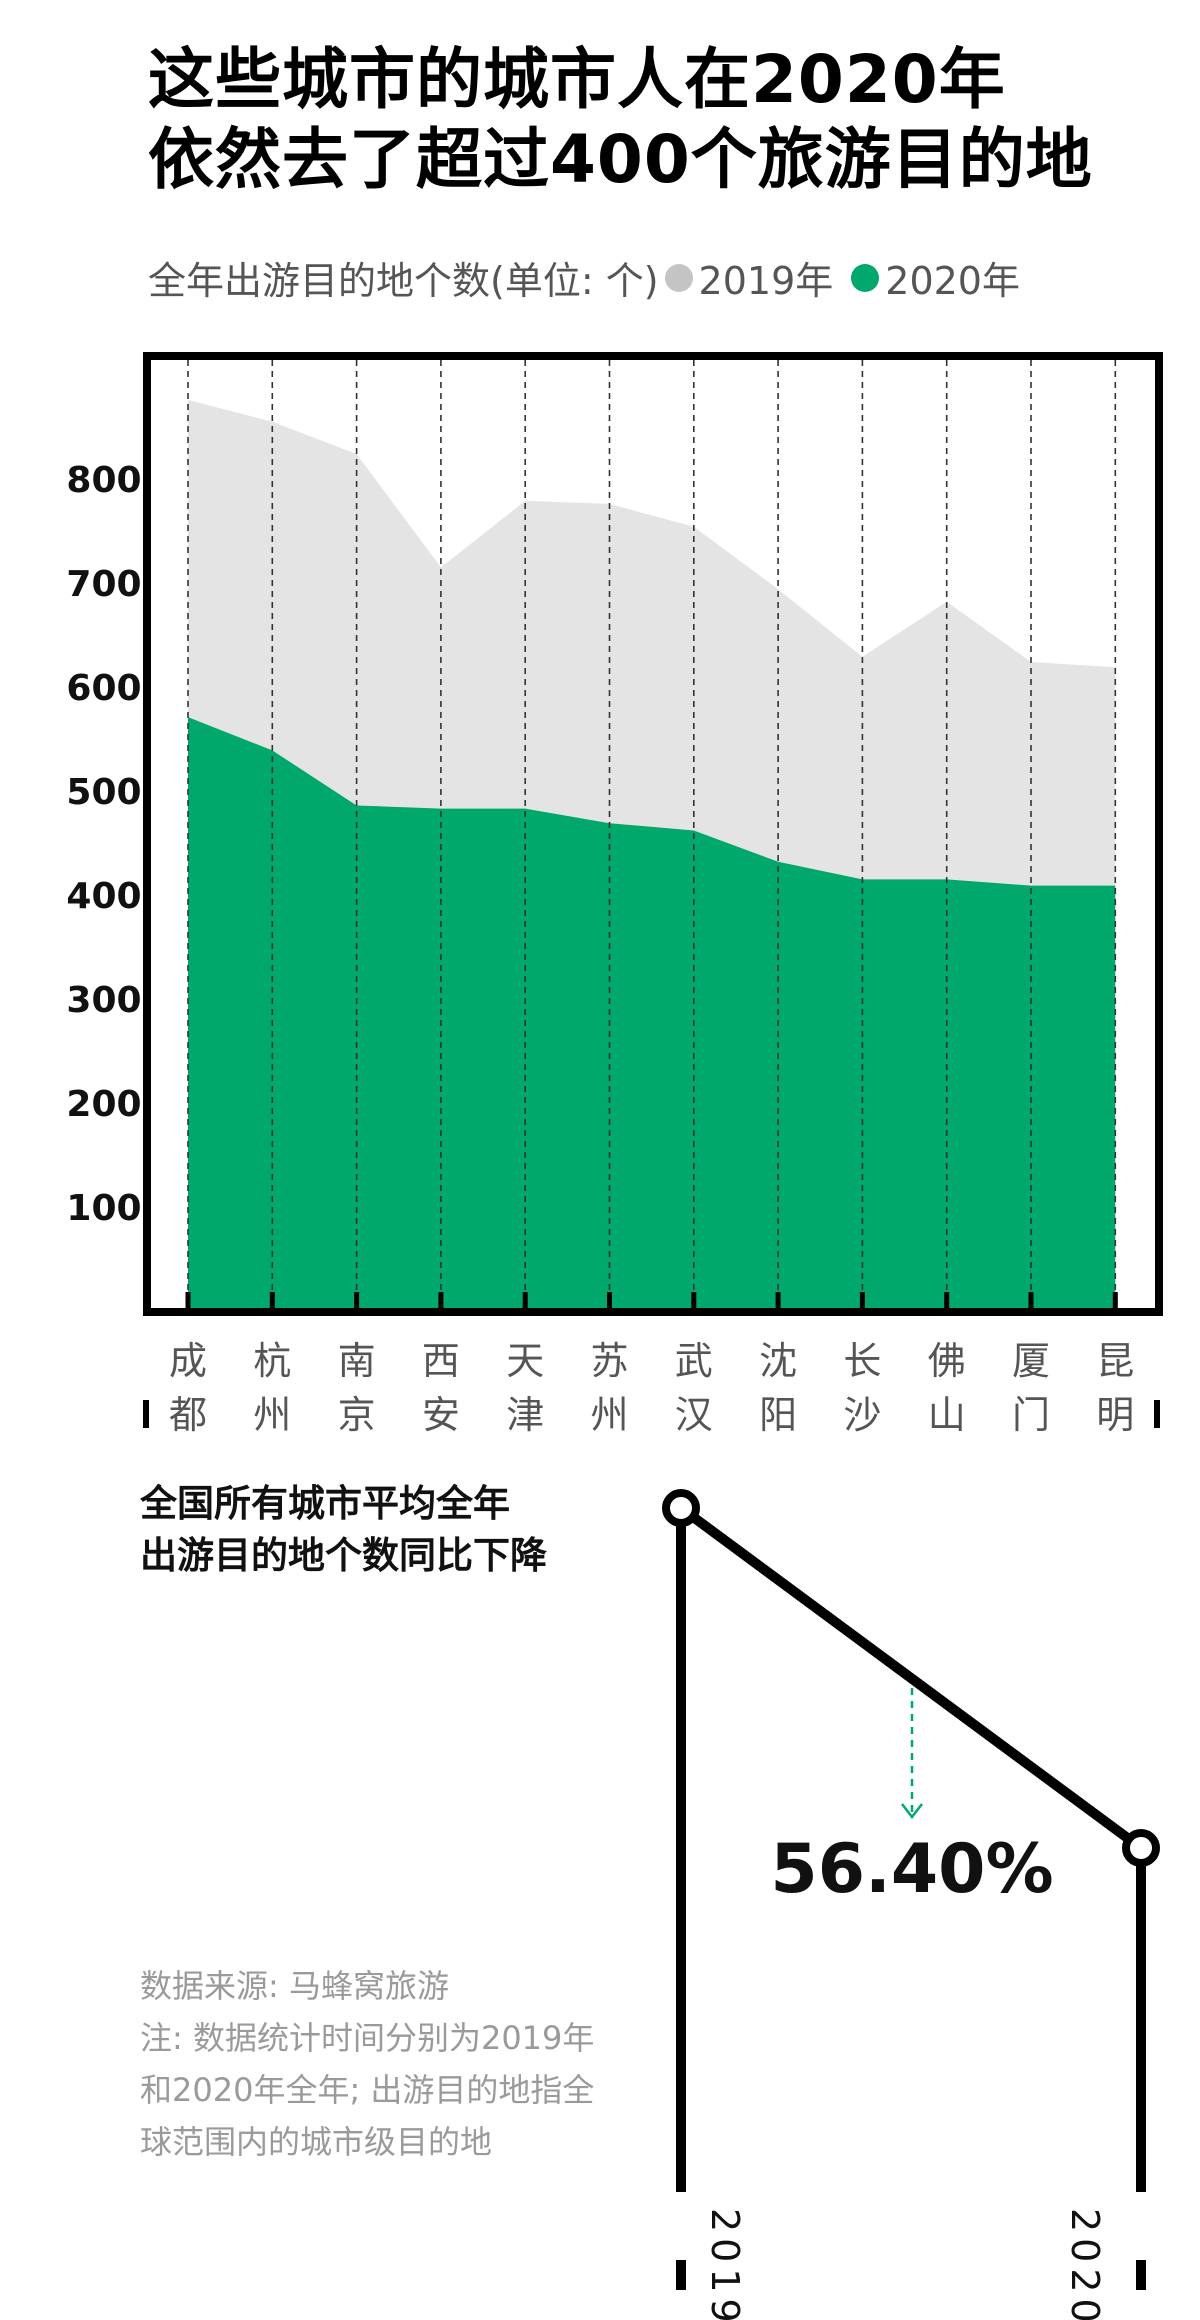 This screenshot has height=2320, width=1200. I want to click on y-tick-label-600: 600, so click(103, 688).